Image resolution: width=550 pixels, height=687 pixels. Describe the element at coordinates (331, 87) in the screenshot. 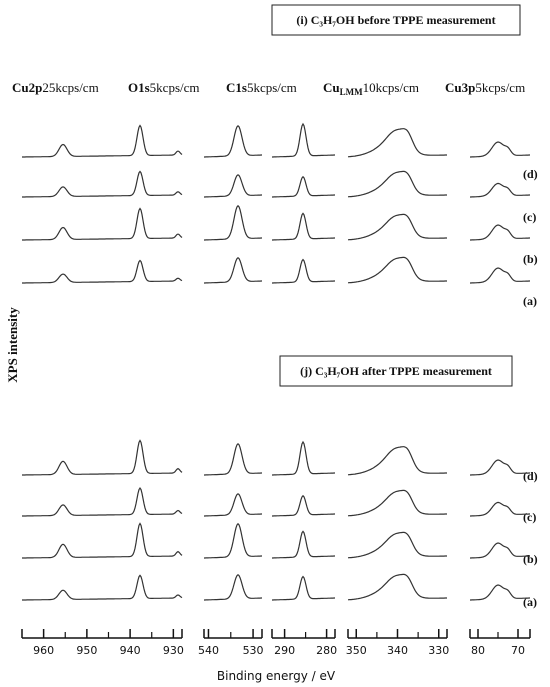

I see `header-element: Cu` at that location.